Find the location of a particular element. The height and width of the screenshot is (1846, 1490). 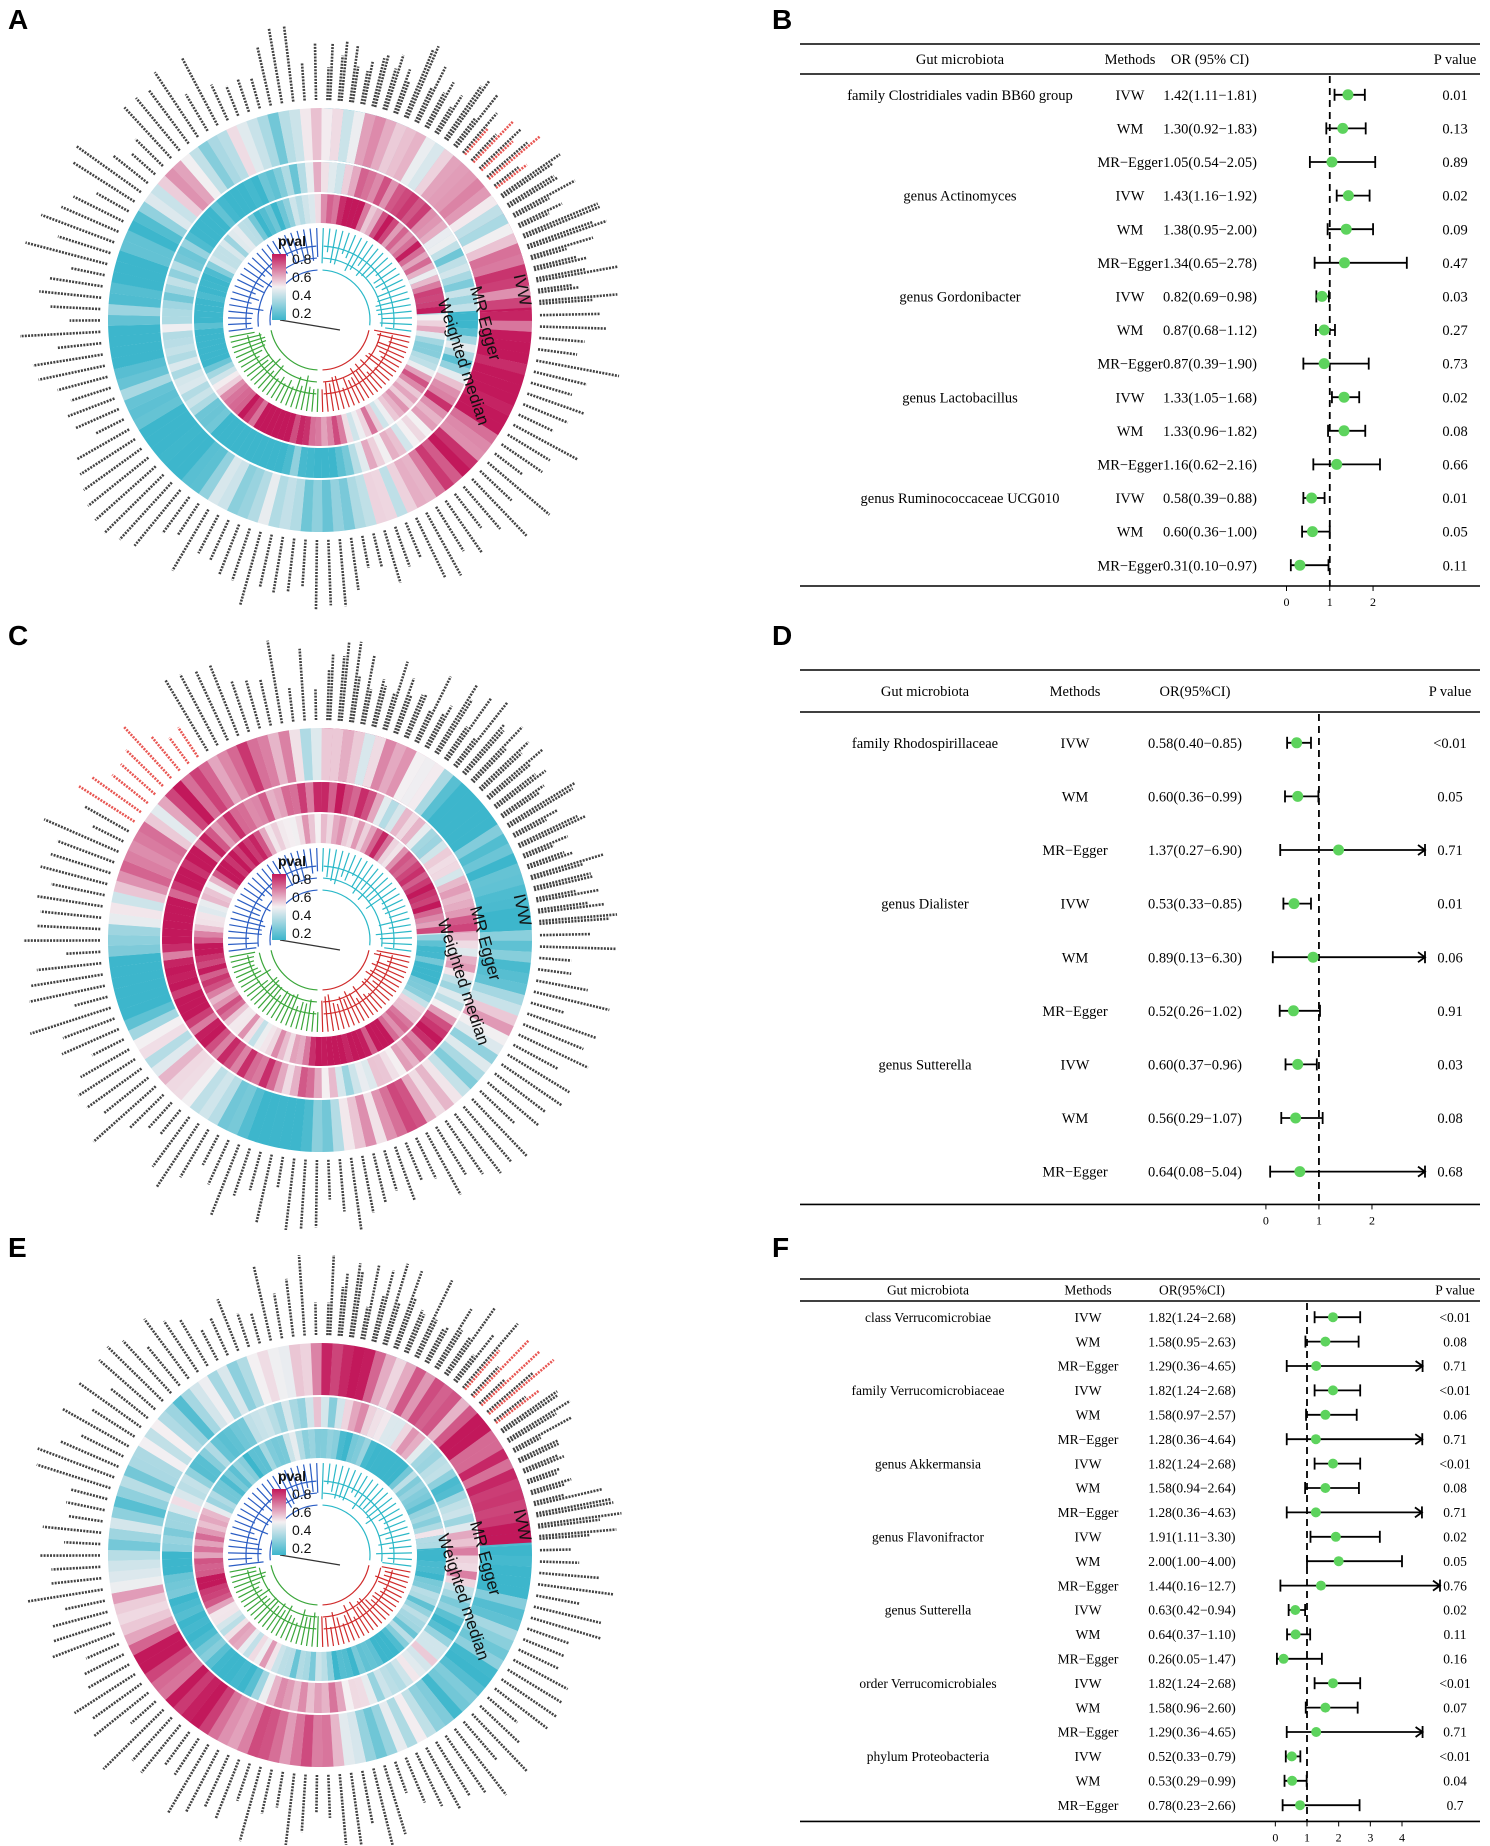

tree-arc is located at coordinates (281, 1521).